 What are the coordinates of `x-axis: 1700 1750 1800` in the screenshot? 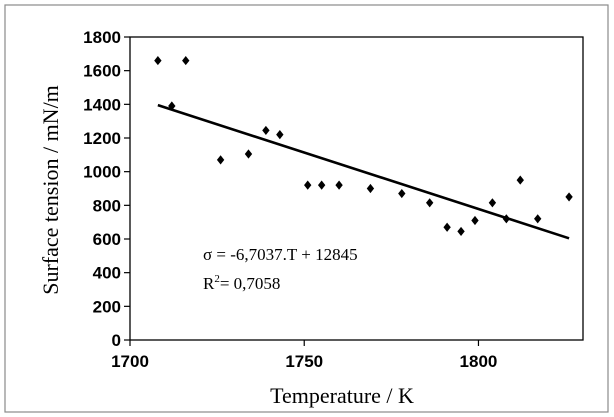 It's located at (304, 355).